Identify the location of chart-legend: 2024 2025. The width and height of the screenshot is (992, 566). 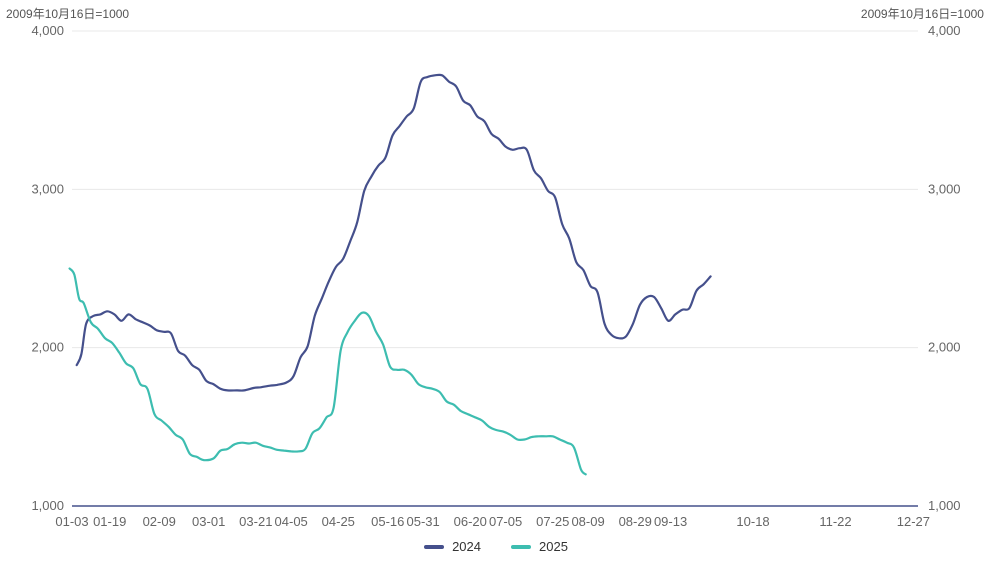
(496, 546).